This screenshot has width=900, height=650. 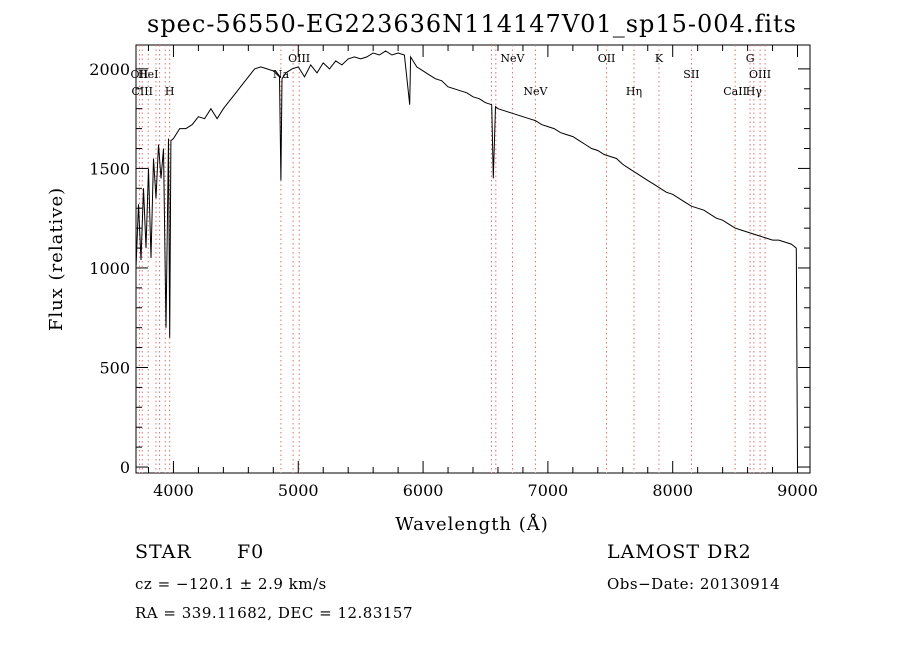 What do you see at coordinates (672, 490) in the screenshot?
I see `x-tick-label: 8000` at bounding box center [672, 490].